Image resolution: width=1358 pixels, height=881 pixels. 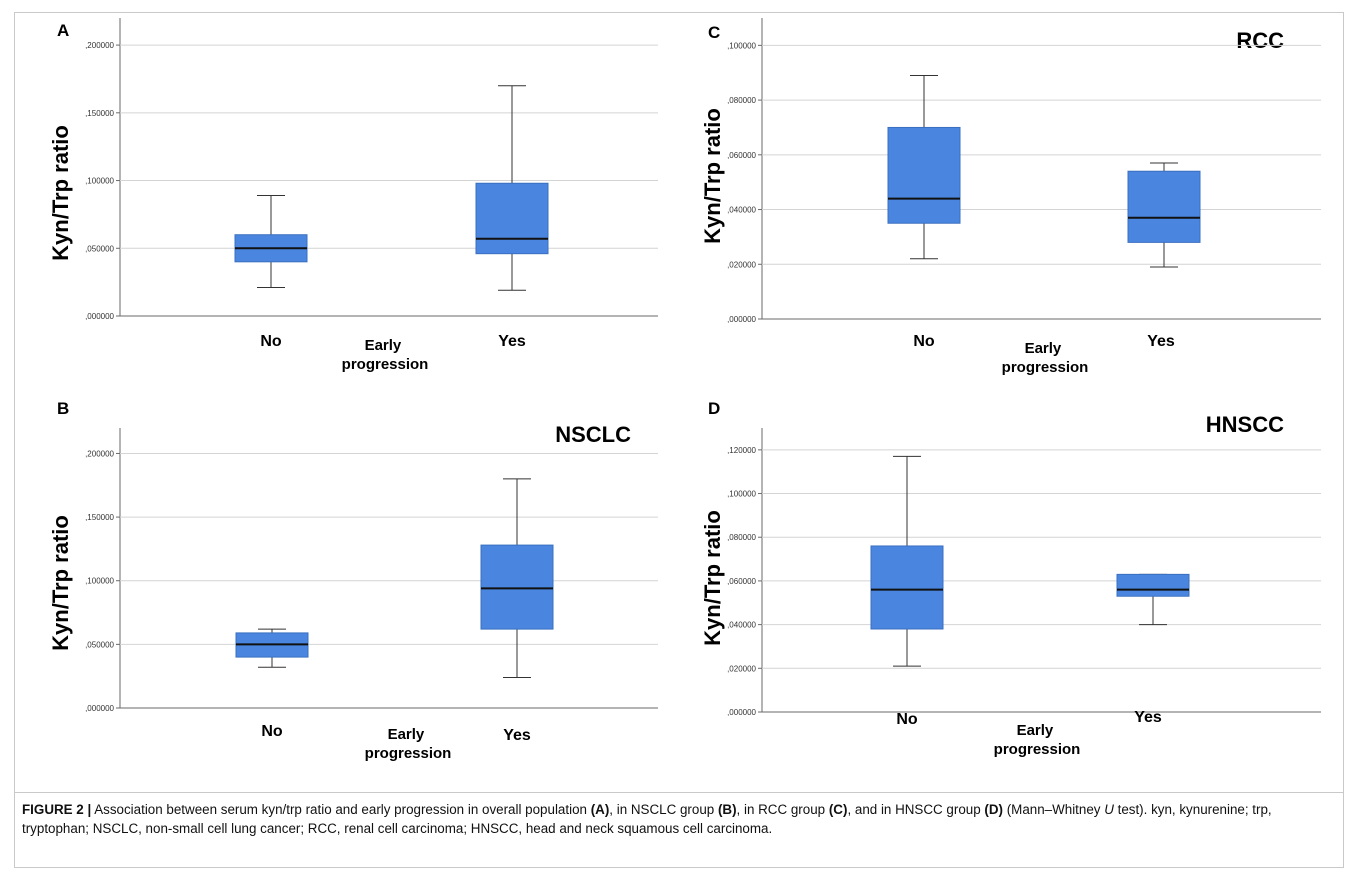 What do you see at coordinates (993, 809) in the screenshot?
I see `caption-ref-d: (D)` at bounding box center [993, 809].